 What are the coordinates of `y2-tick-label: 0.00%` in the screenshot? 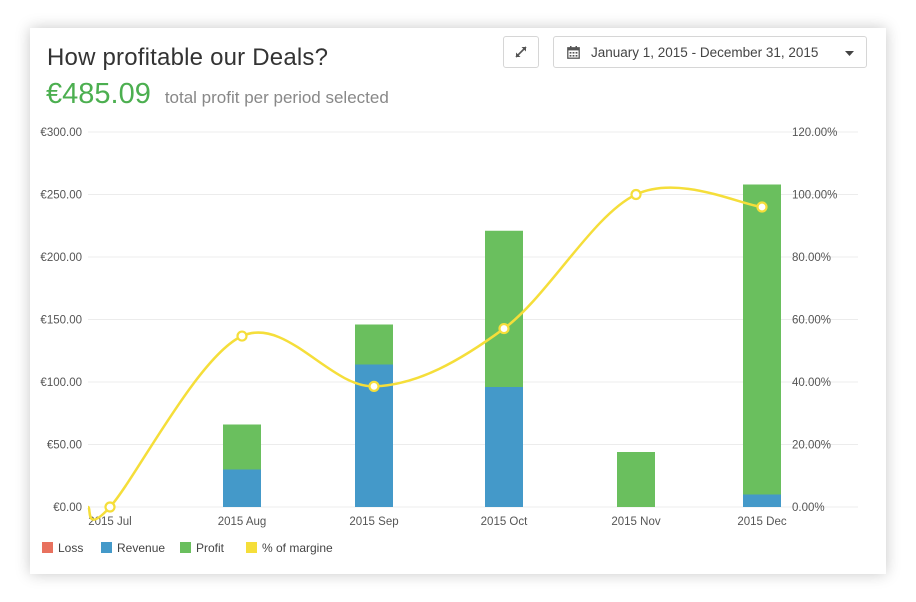 It's located at (808, 508).